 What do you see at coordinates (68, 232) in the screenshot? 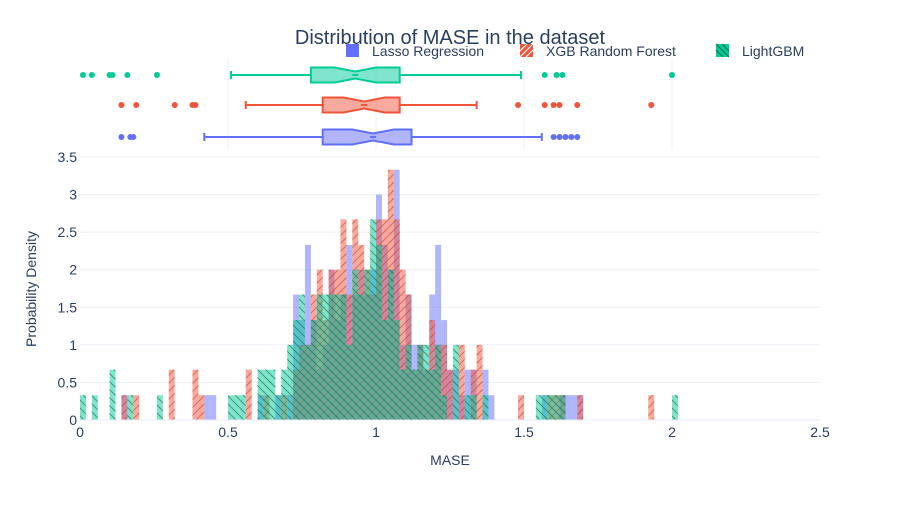
I see `y-tick-label: 2.5` at bounding box center [68, 232].